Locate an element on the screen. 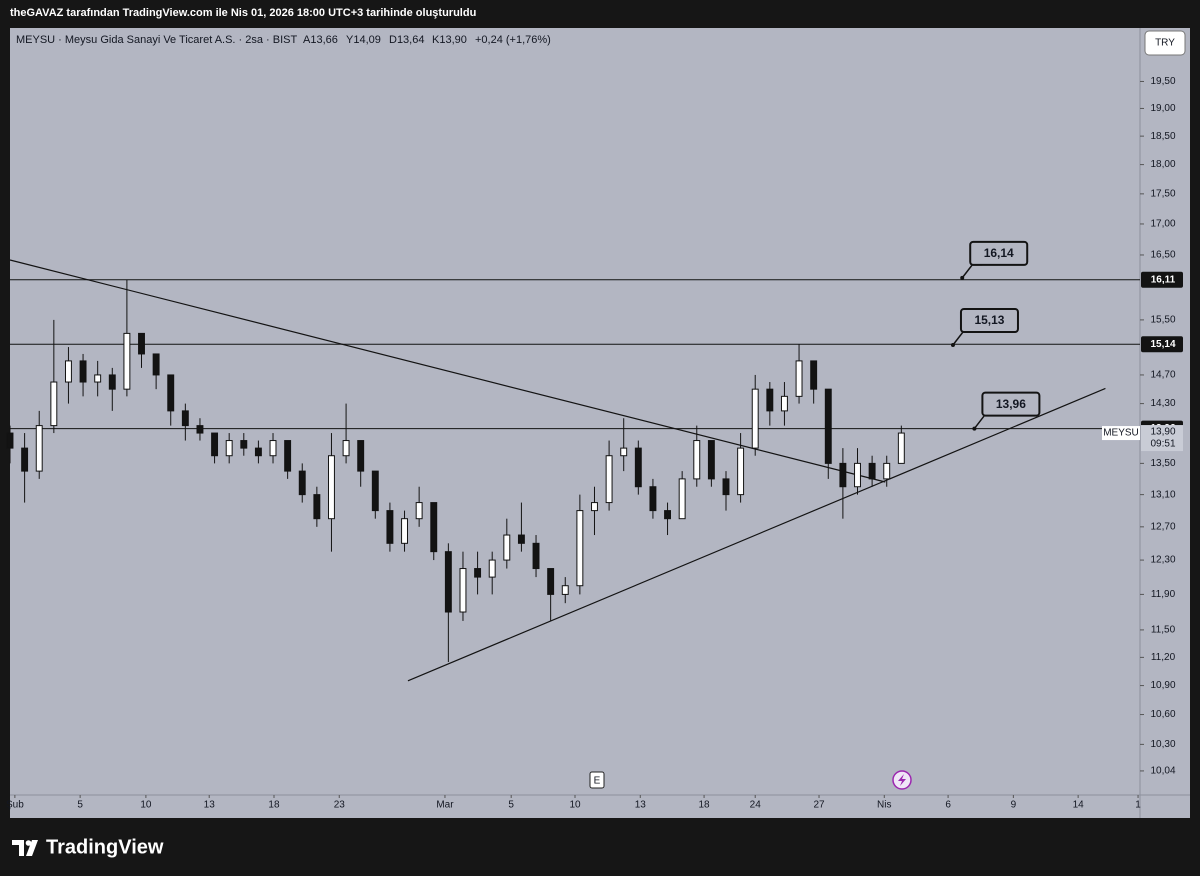 This screenshot has width=1200, height=876. level-tag-label: 16,11 is located at coordinates (1163, 279).